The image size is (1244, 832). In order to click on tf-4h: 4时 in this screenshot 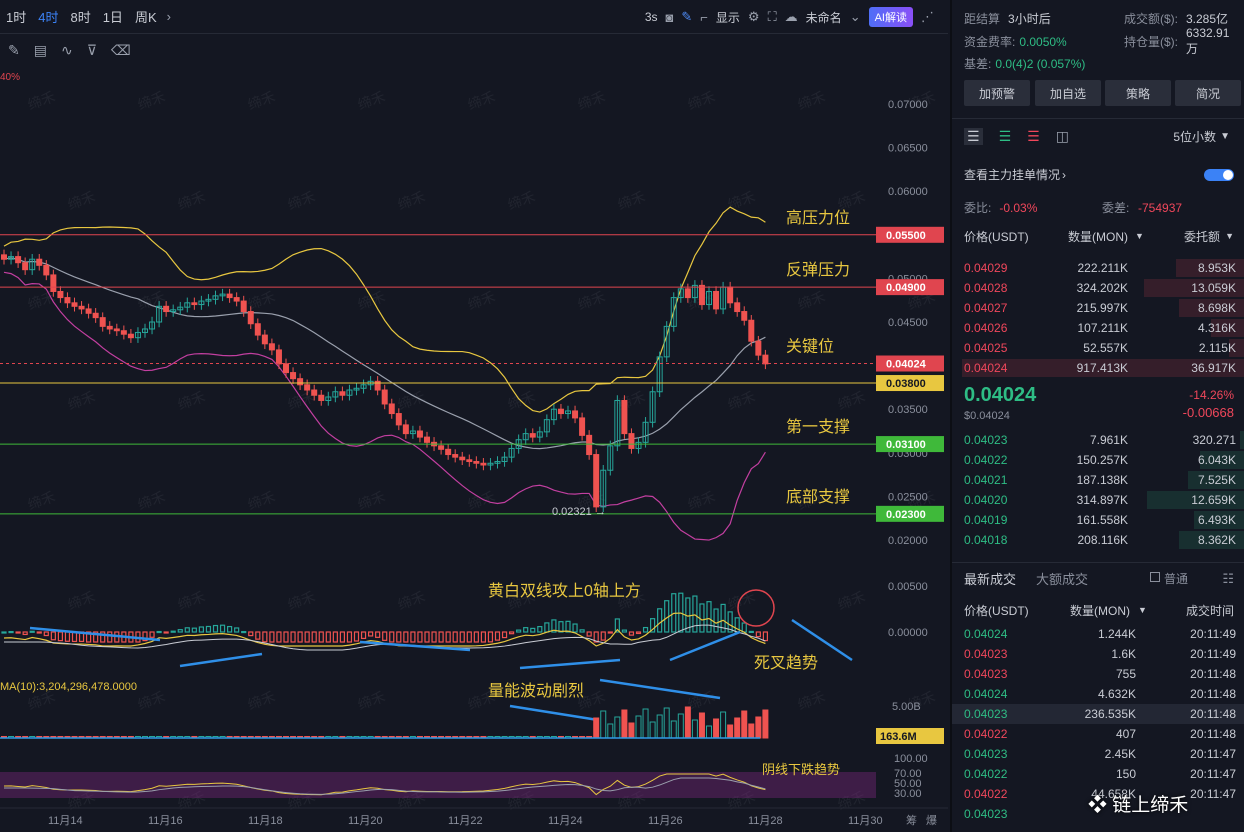, I will do `click(48, 17)`.